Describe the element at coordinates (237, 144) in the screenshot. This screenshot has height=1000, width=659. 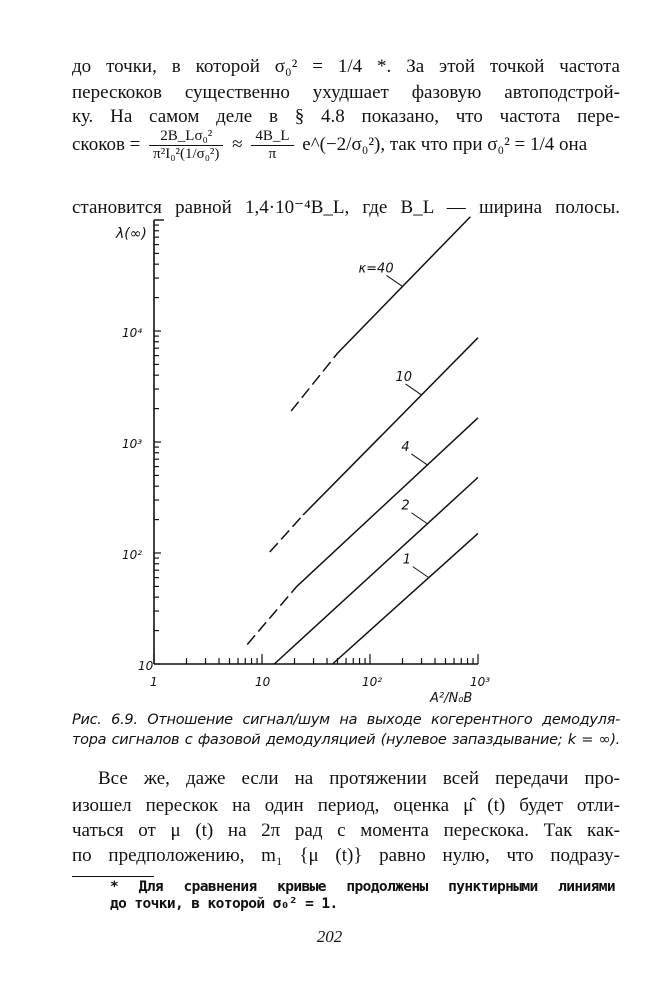
I see `approx-sign: ≈` at that location.